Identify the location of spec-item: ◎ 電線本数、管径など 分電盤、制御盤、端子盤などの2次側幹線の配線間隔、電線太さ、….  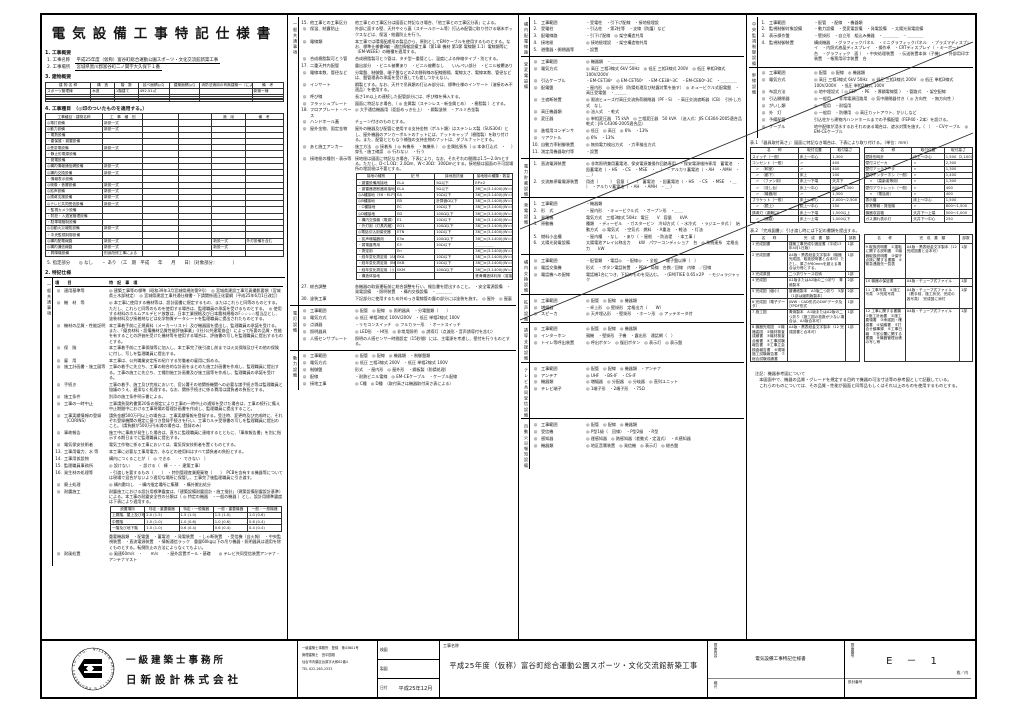
(407, 75).